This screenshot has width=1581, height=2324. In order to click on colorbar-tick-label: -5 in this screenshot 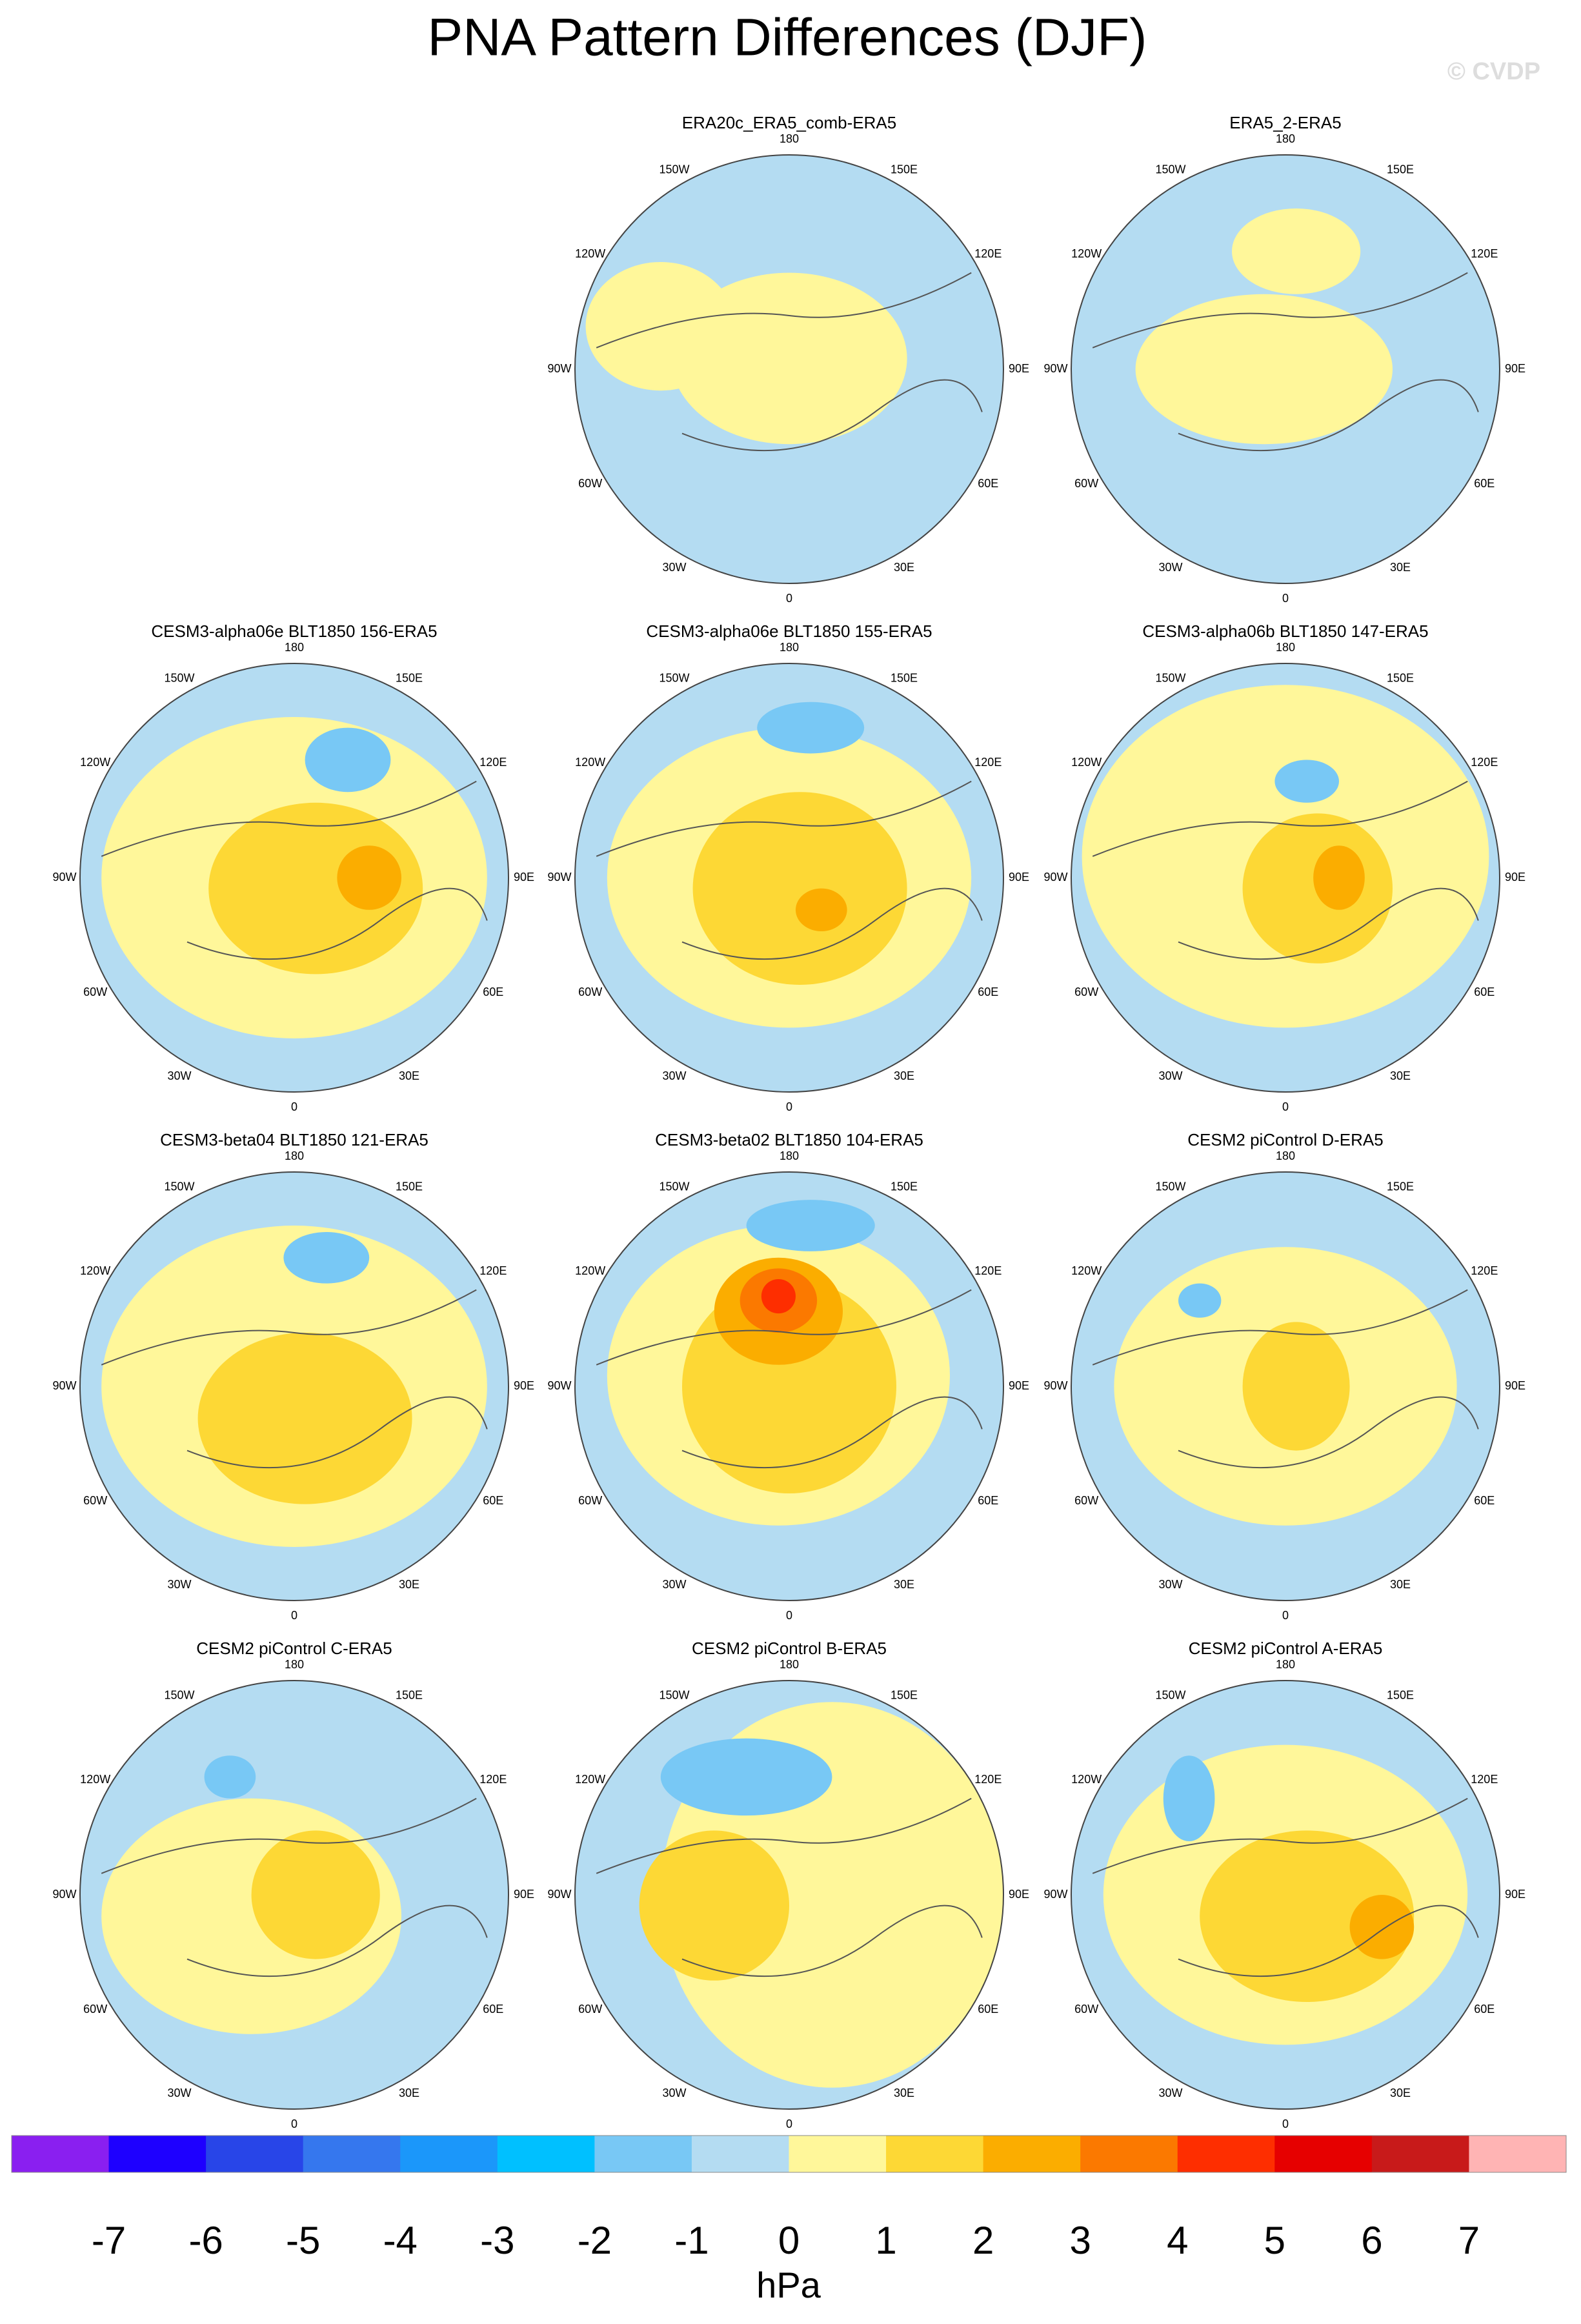, I will do `click(303, 2240)`.